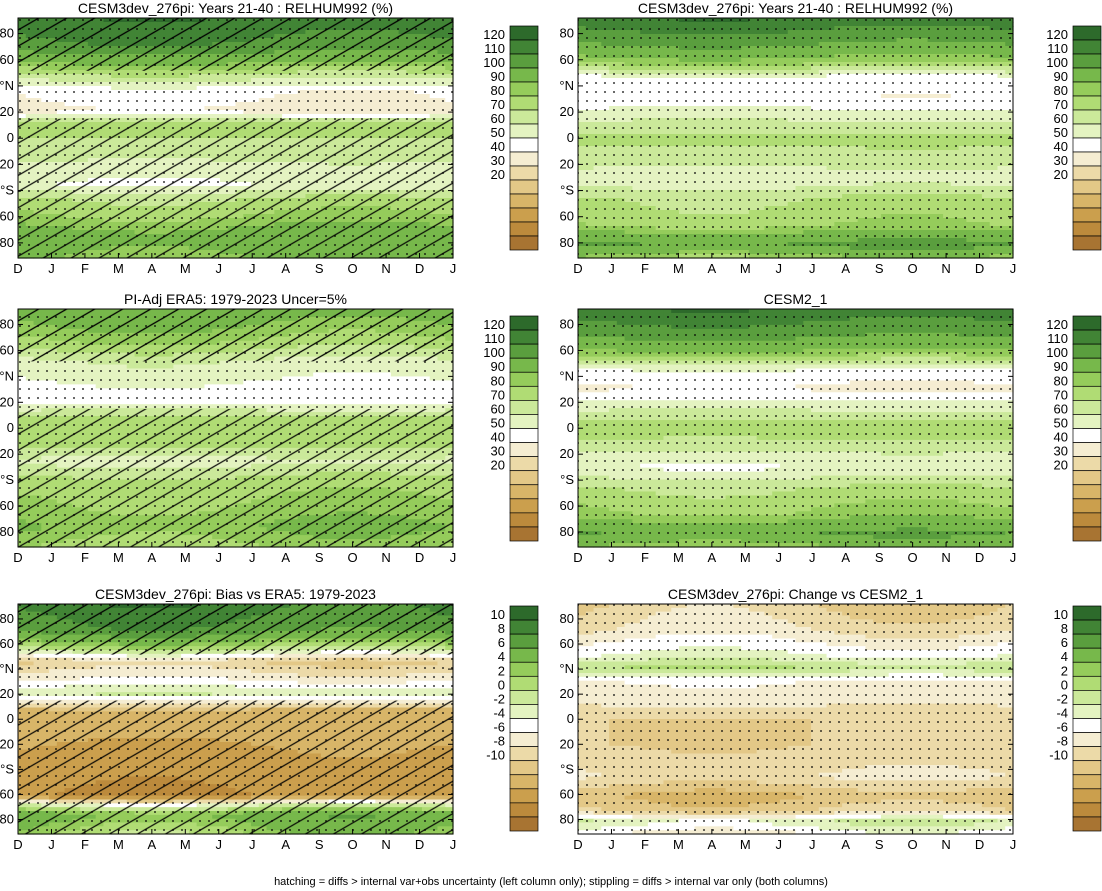 Image resolution: width=1102 pixels, height=891 pixels. What do you see at coordinates (494, 48) in the screenshot?
I see `colorbar-label: 110` at bounding box center [494, 48].